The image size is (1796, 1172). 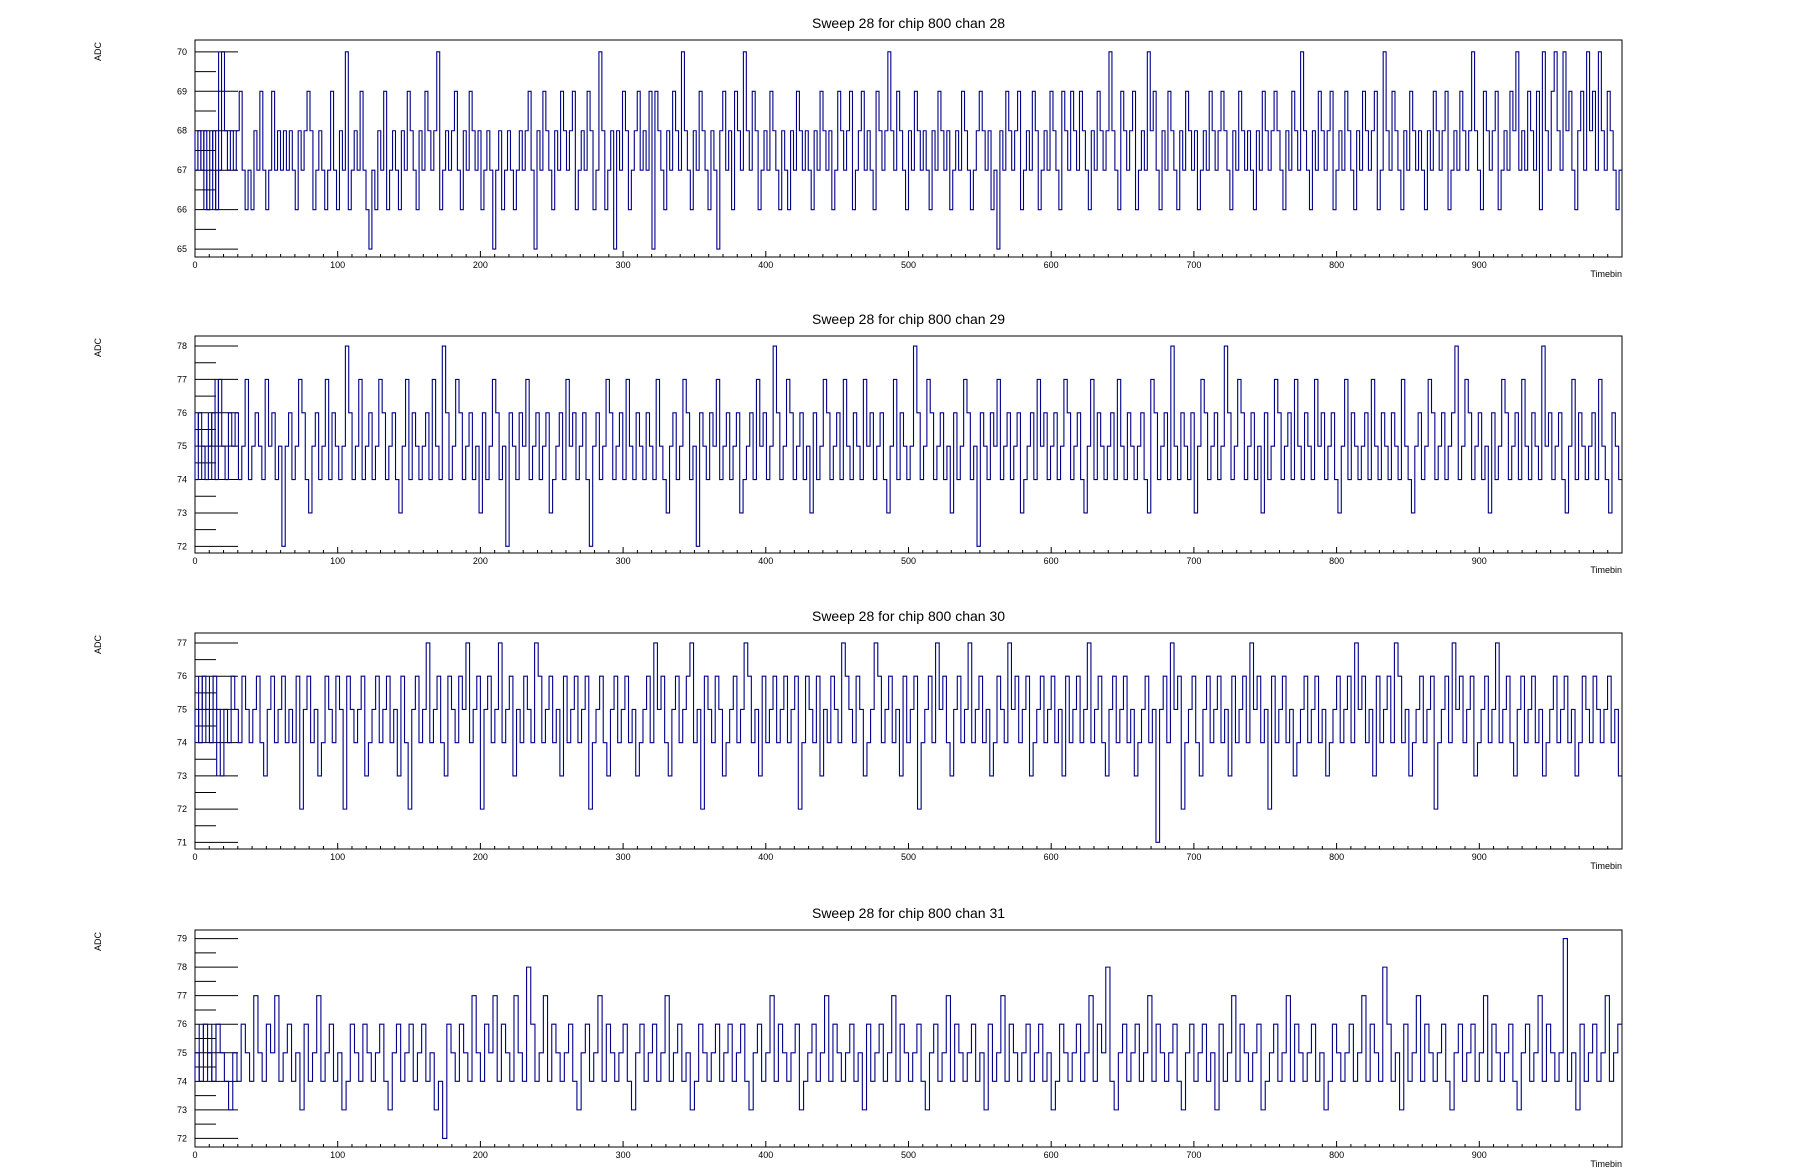 What do you see at coordinates (182, 91) in the screenshot?
I see `y-tick-label: 69` at bounding box center [182, 91].